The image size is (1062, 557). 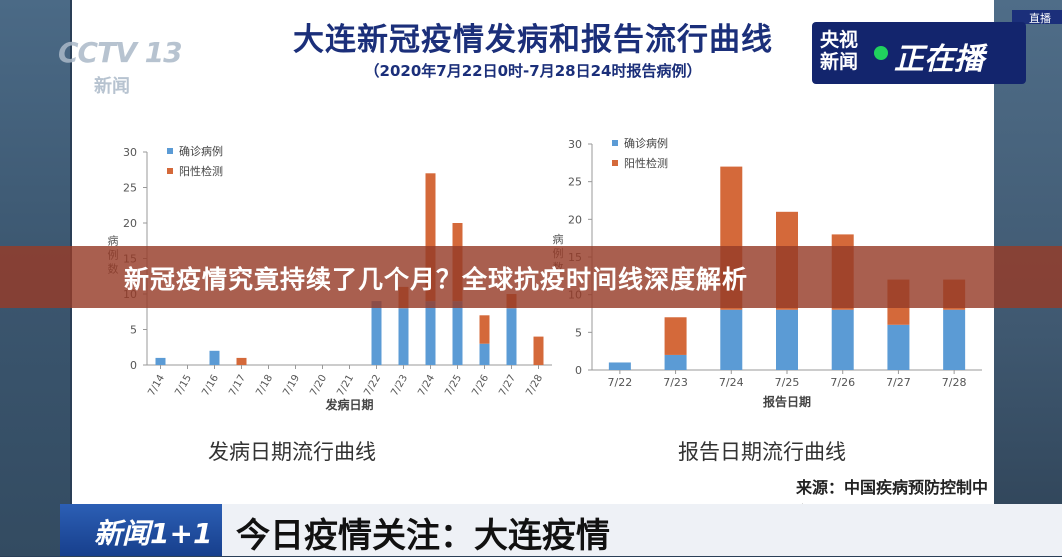 What do you see at coordinates (348, 404) in the screenshot?
I see `x-axis-label: 发病日期` at bounding box center [348, 404].